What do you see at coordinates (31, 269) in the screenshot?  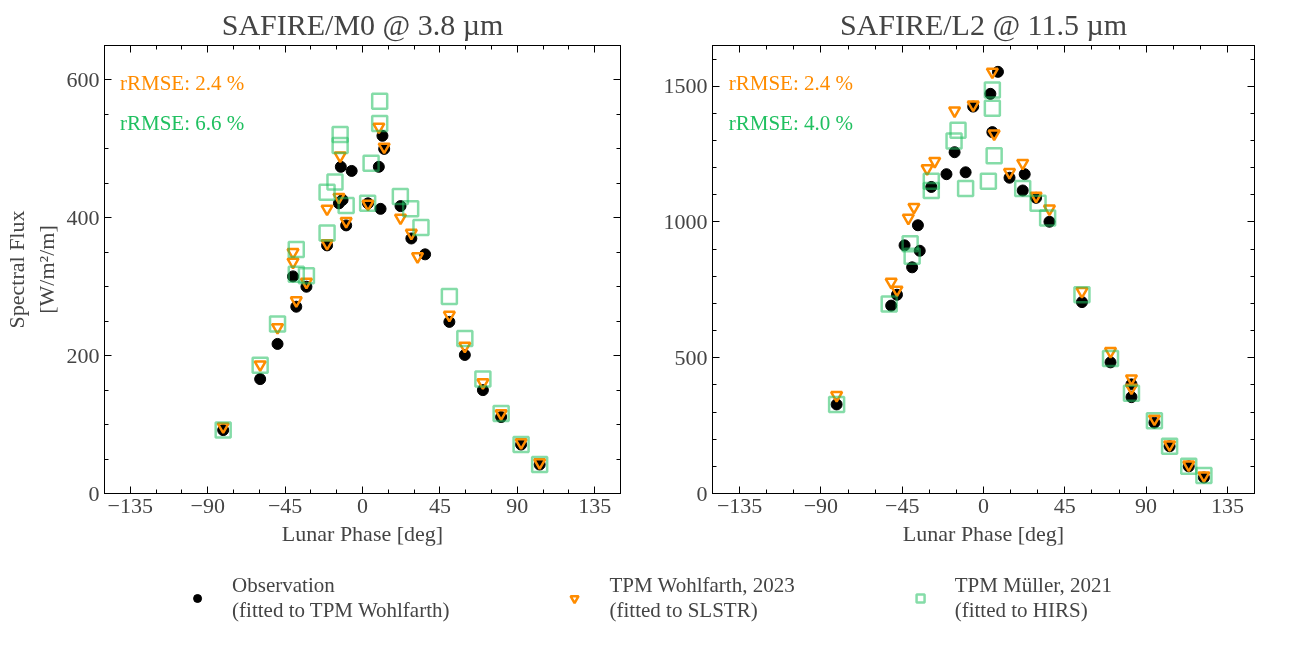 I see `y-axis-title: Spectral Flux [W/m²/m]` at bounding box center [31, 269].